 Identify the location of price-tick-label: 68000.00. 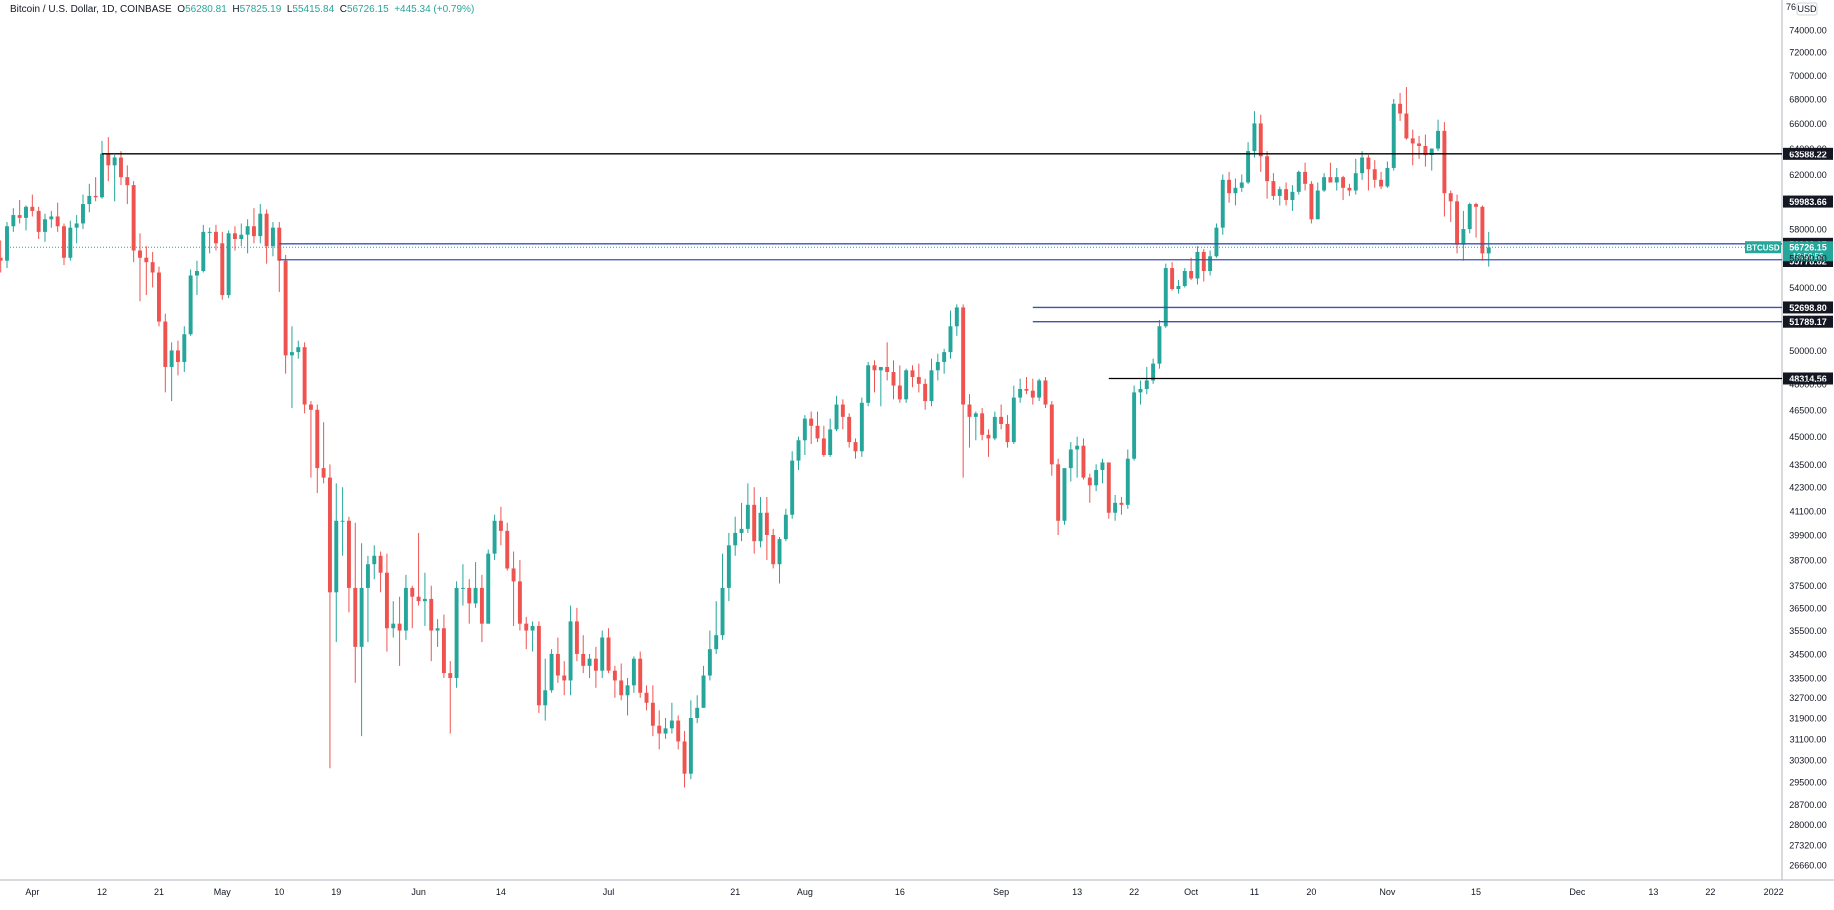
(1808, 99).